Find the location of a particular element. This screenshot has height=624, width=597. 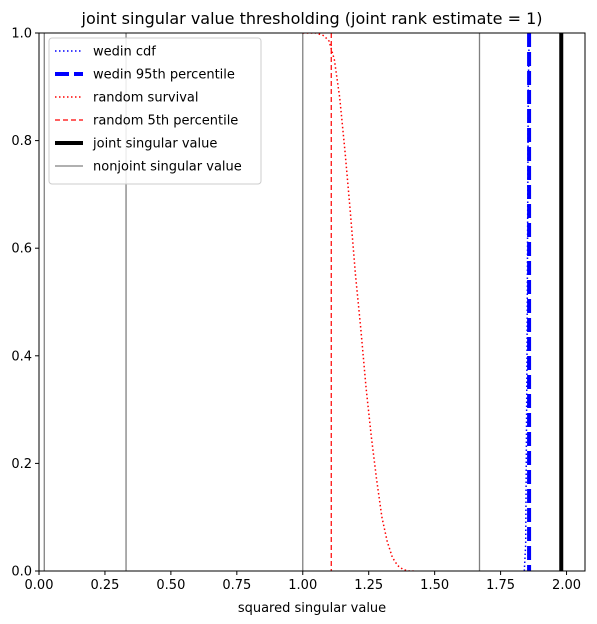

x-tick-label: 1.25 is located at coordinates (368, 585).